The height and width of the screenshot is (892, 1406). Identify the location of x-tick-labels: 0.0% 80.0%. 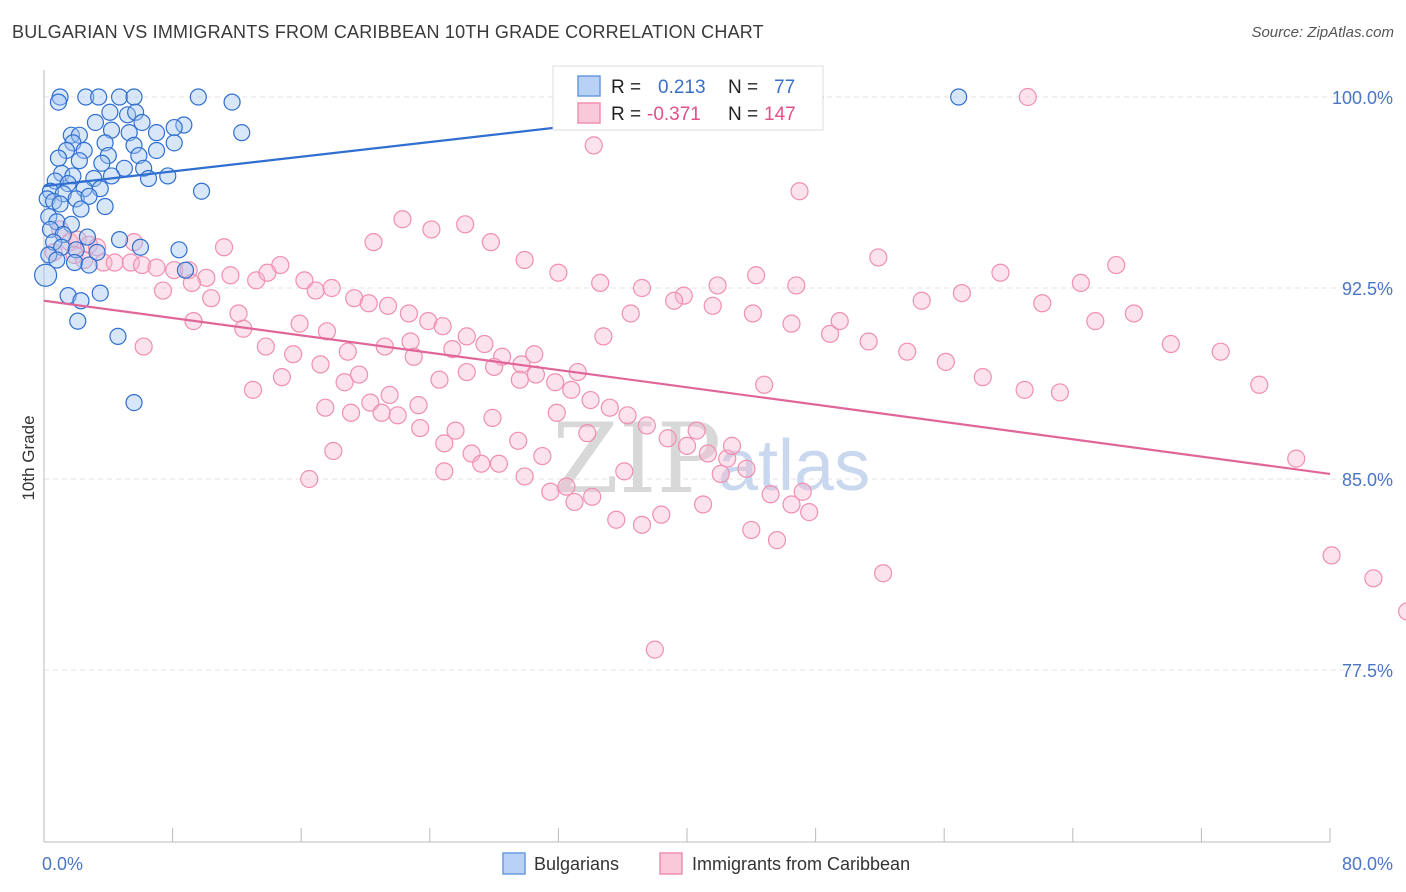
(717, 864).